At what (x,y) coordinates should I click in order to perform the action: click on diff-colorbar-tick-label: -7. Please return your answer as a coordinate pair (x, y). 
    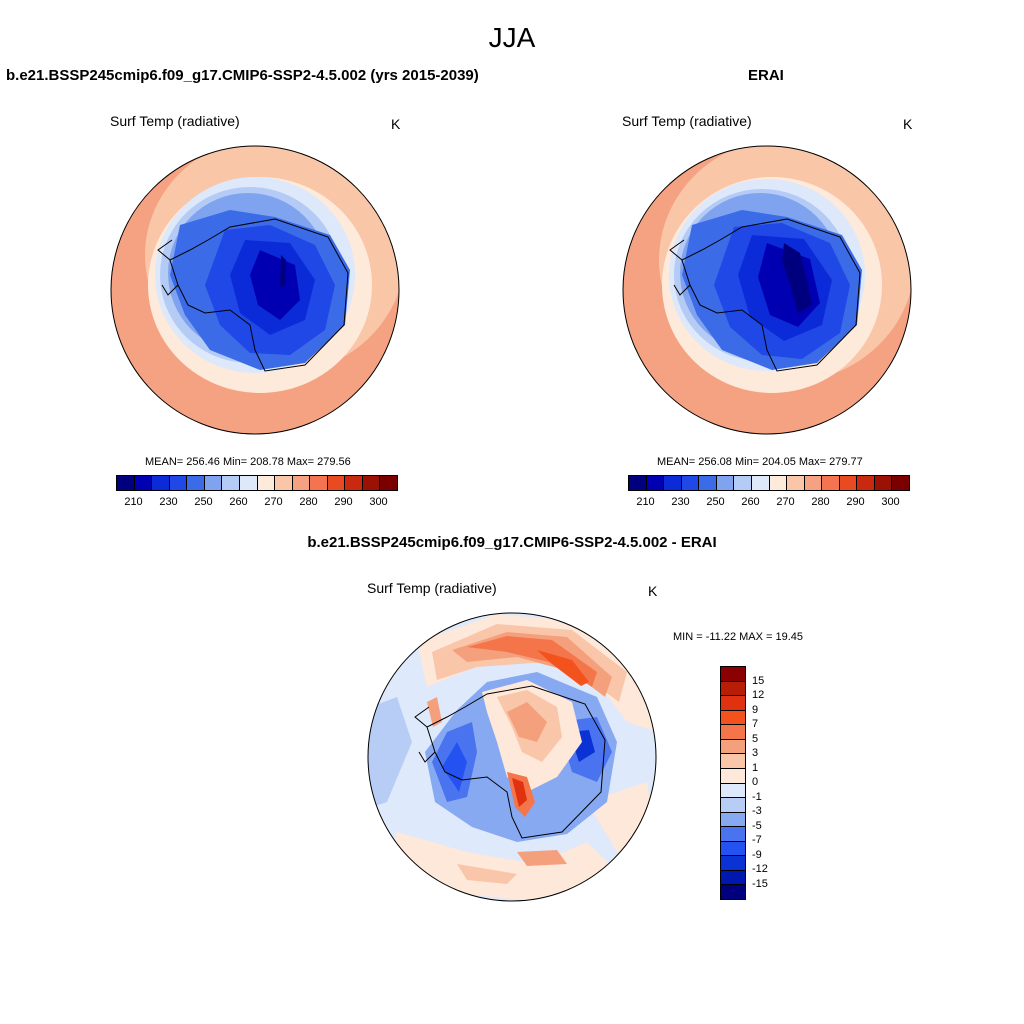
    Looking at the image, I should click on (757, 840).